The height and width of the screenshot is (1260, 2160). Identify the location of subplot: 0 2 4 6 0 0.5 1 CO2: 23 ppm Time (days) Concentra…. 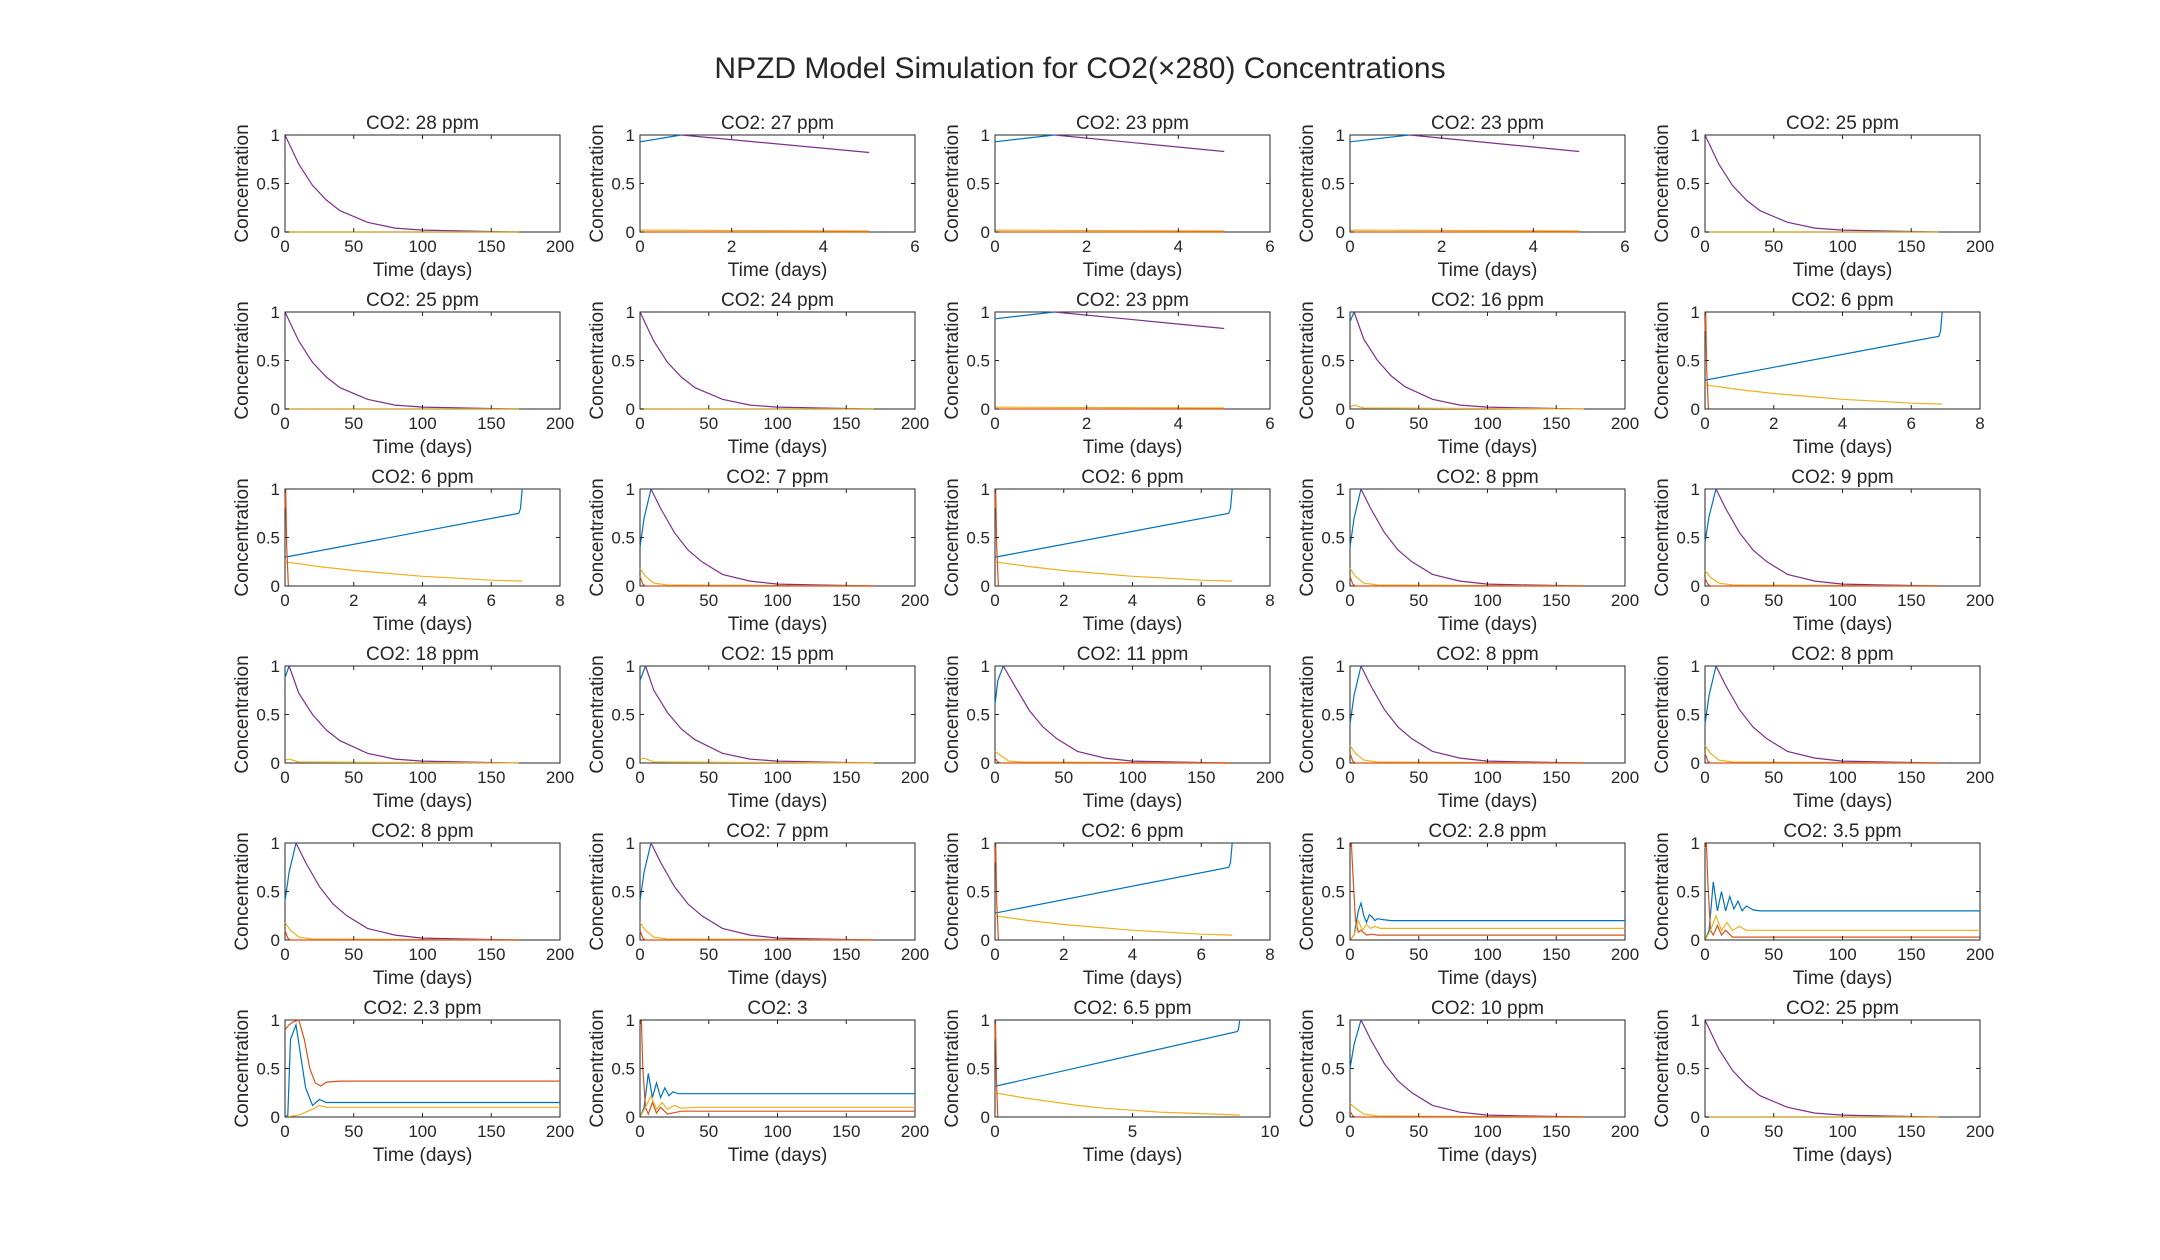
(1108, 374).